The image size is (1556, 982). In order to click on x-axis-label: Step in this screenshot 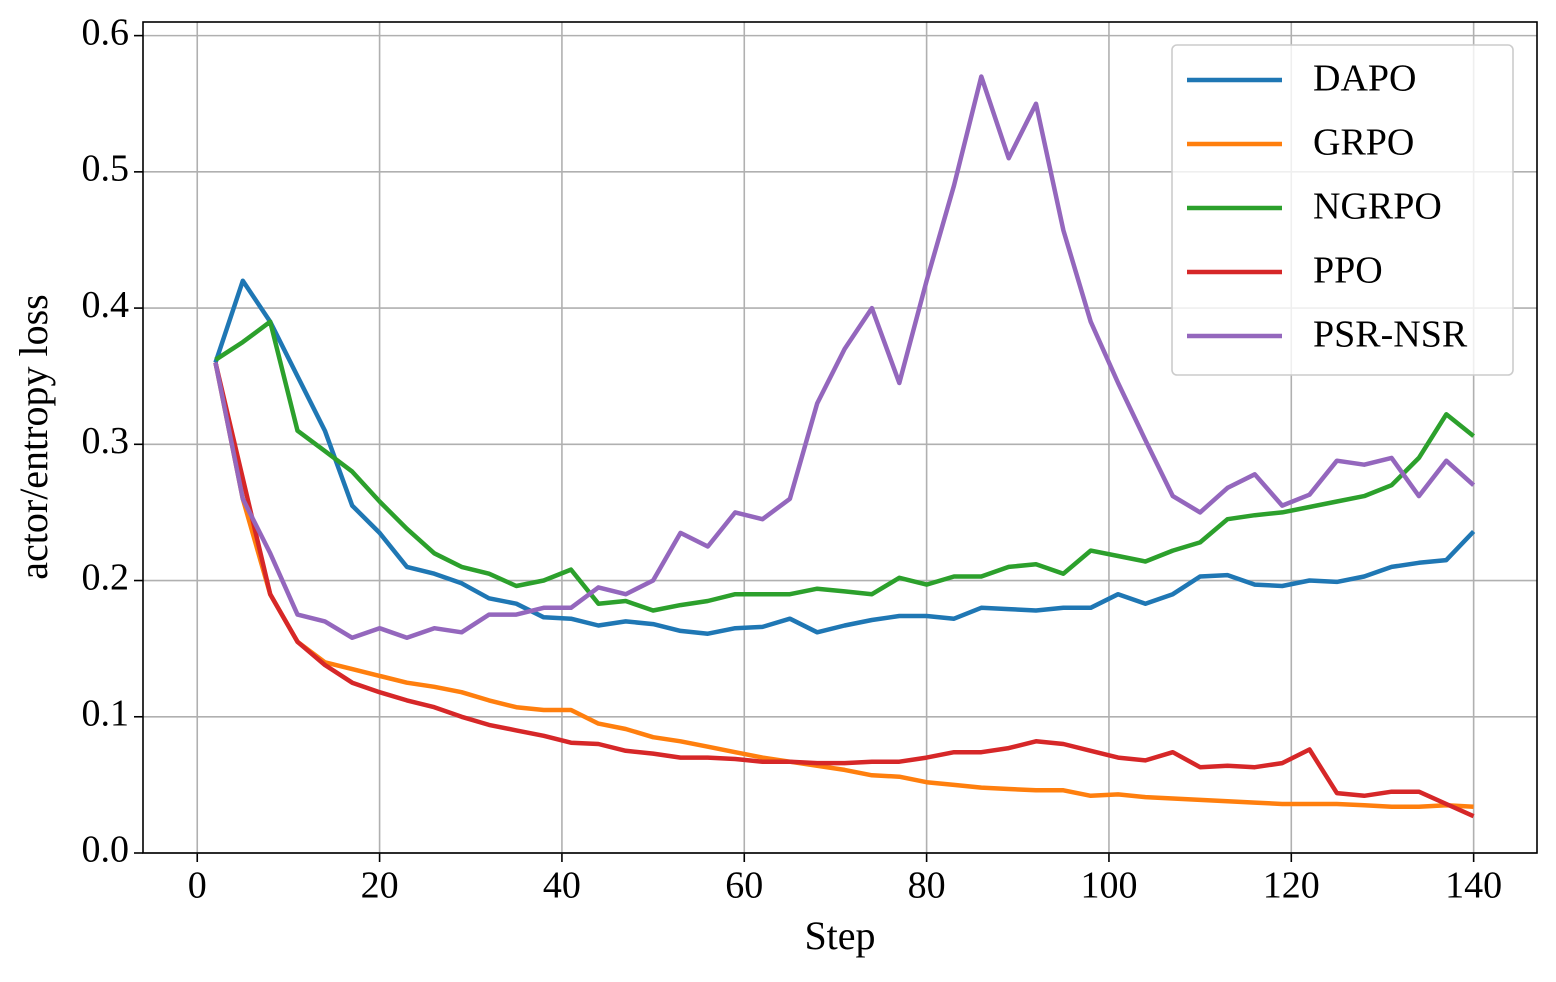, I will do `click(839, 935)`.